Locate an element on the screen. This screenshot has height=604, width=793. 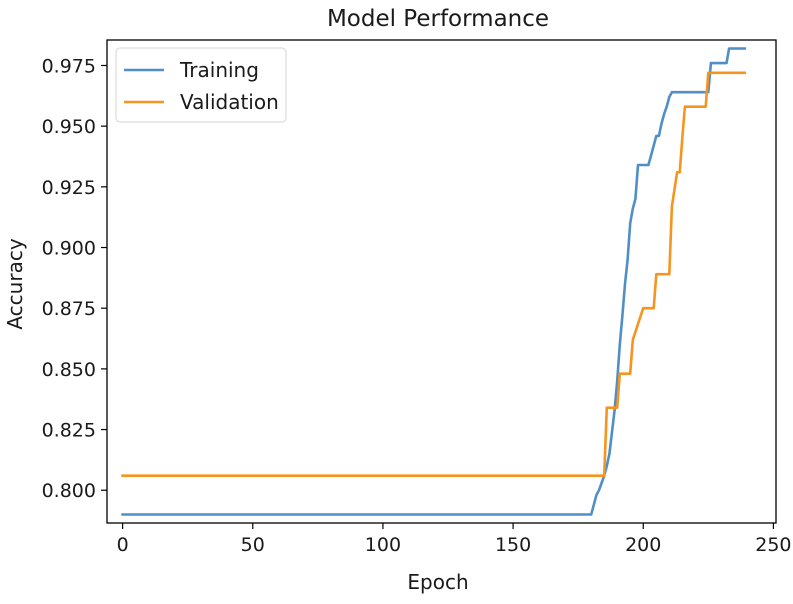
x-axis: 0 50 100 150 200 250 is located at coordinates (454, 539).